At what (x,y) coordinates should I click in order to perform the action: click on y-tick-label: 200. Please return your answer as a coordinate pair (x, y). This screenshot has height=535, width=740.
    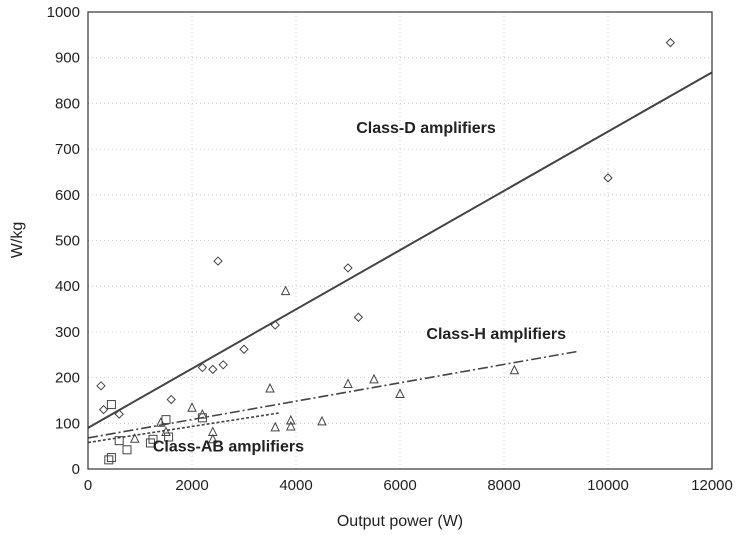
    Looking at the image, I should click on (67, 378).